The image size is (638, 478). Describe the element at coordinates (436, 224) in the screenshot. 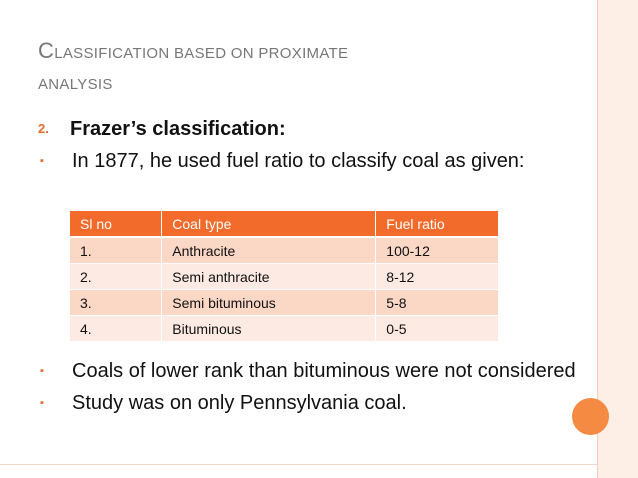

I see `column-header: Fuel ratio` at that location.